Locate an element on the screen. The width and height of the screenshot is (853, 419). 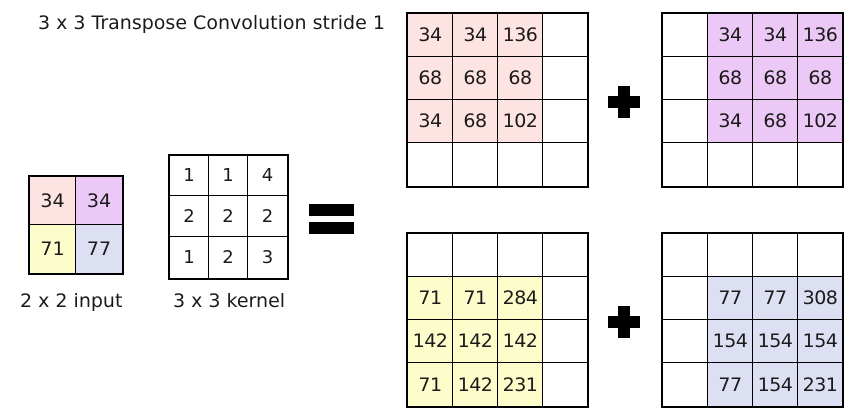
output-matrix-top-right: 34 34 136 68 68 68 34 68 102 is located at coordinates (752, 100).